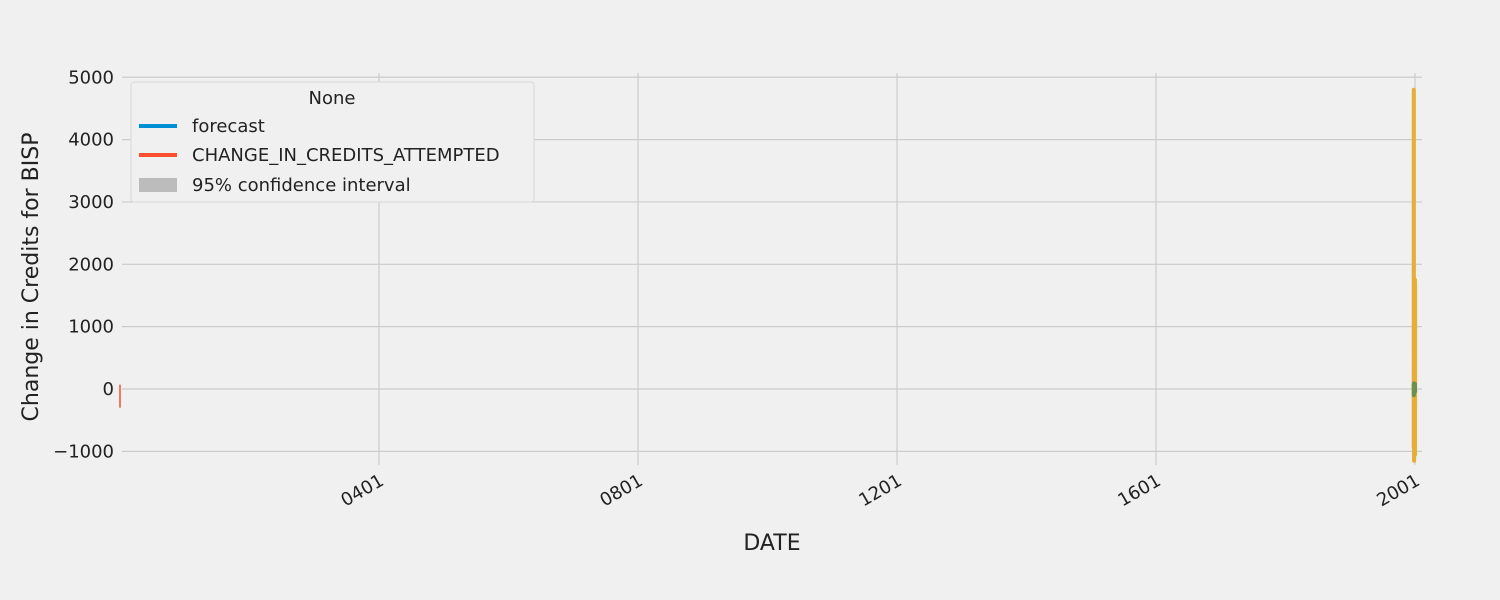  I want to click on legend-label-forecast: forecast, so click(228, 126).